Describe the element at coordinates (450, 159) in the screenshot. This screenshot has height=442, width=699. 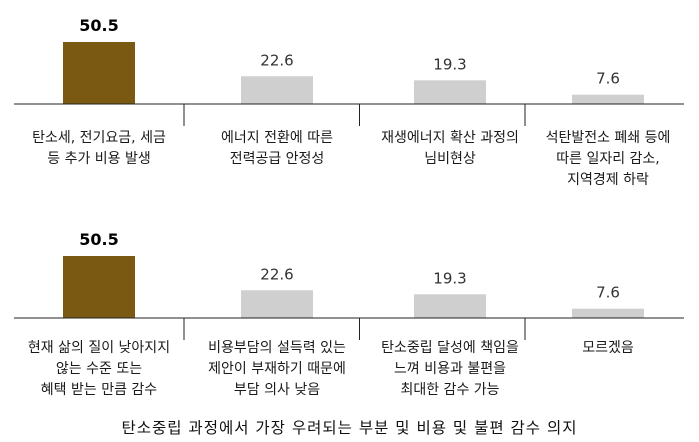
I see `category-label-1-3-line-2: 님비현상` at that location.